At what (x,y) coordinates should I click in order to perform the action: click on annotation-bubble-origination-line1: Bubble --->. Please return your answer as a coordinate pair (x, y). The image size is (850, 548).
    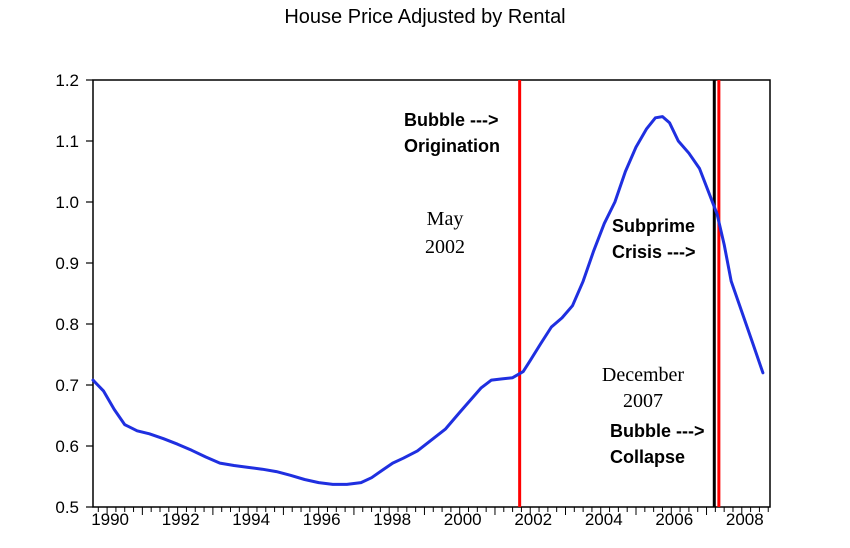
    Looking at the image, I should click on (451, 120).